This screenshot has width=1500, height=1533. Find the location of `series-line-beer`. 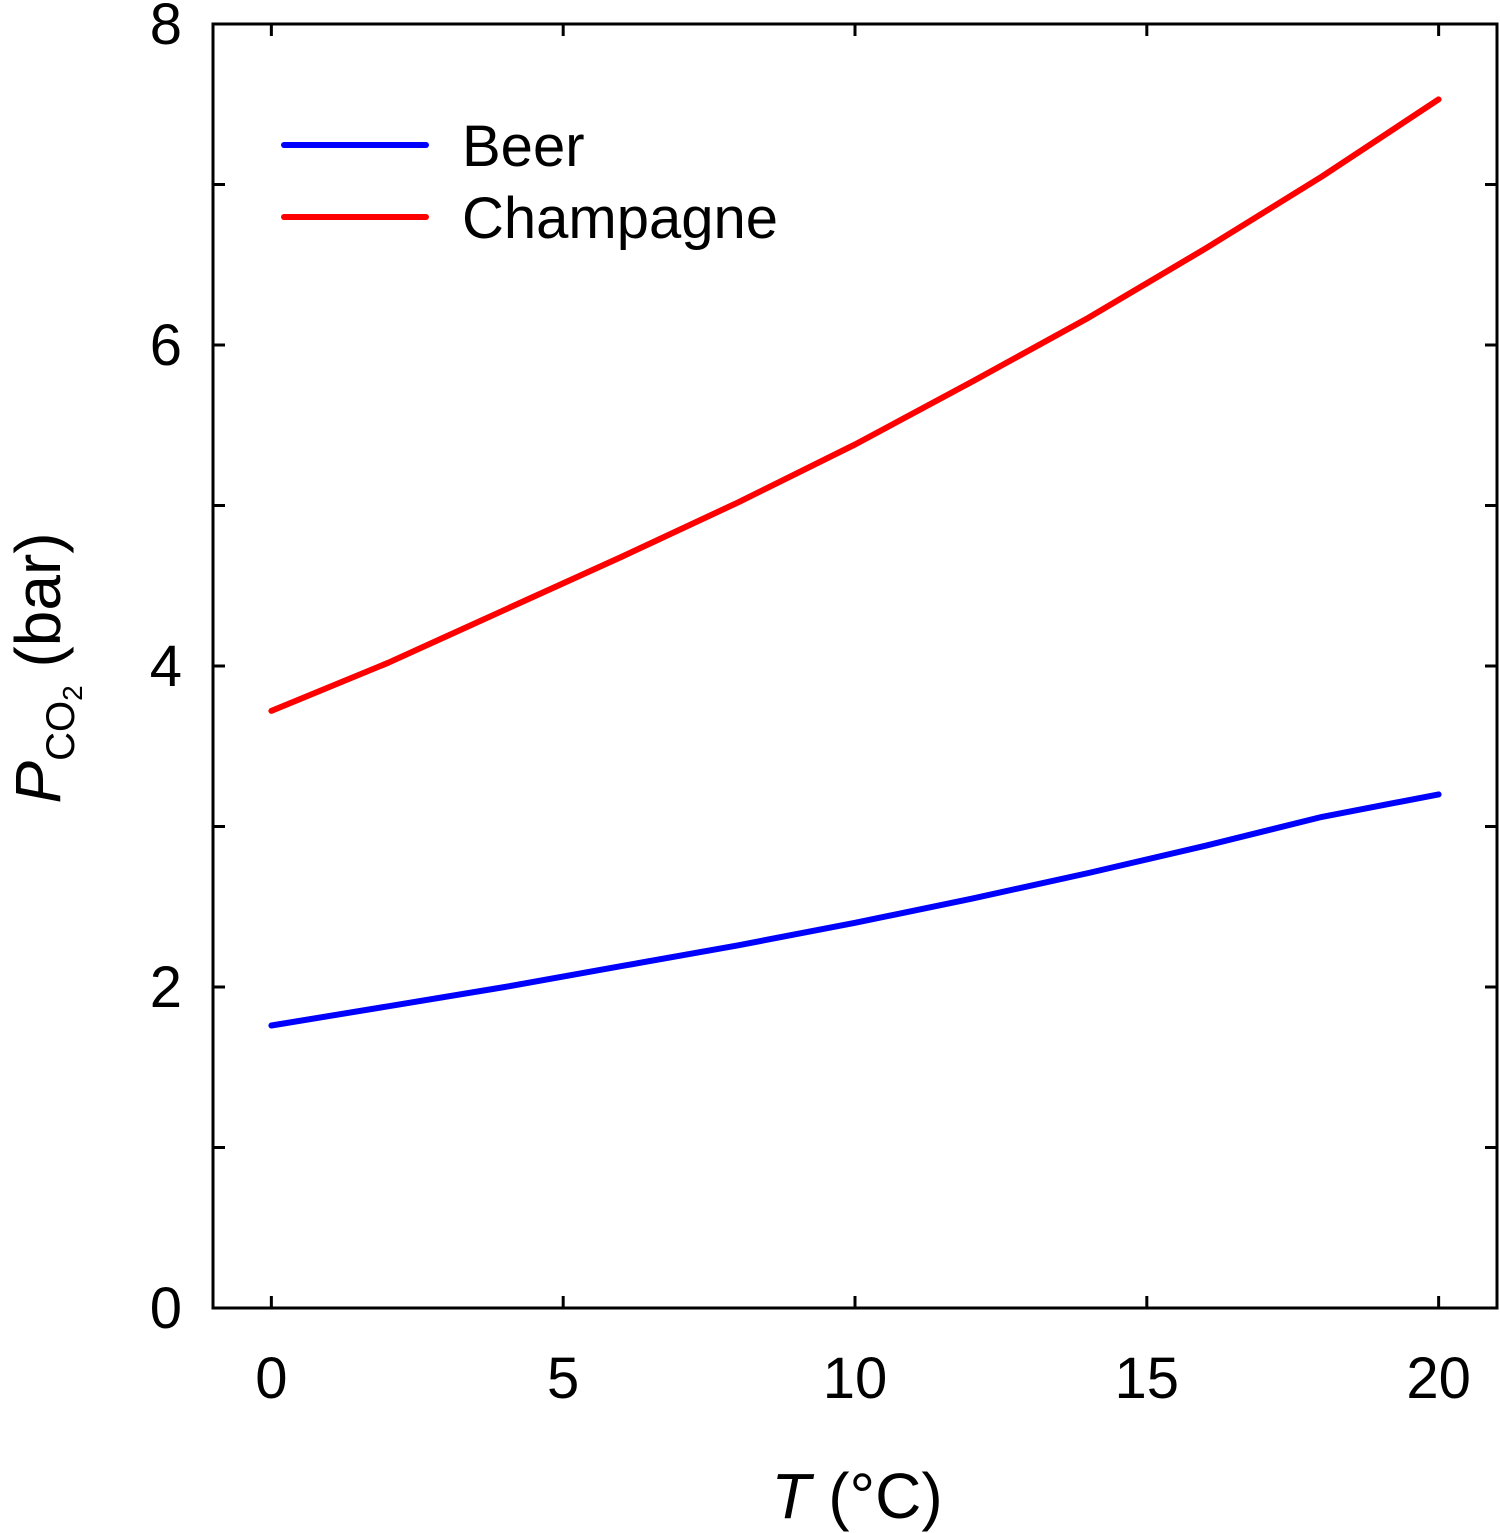

series-line-beer is located at coordinates (855, 910).